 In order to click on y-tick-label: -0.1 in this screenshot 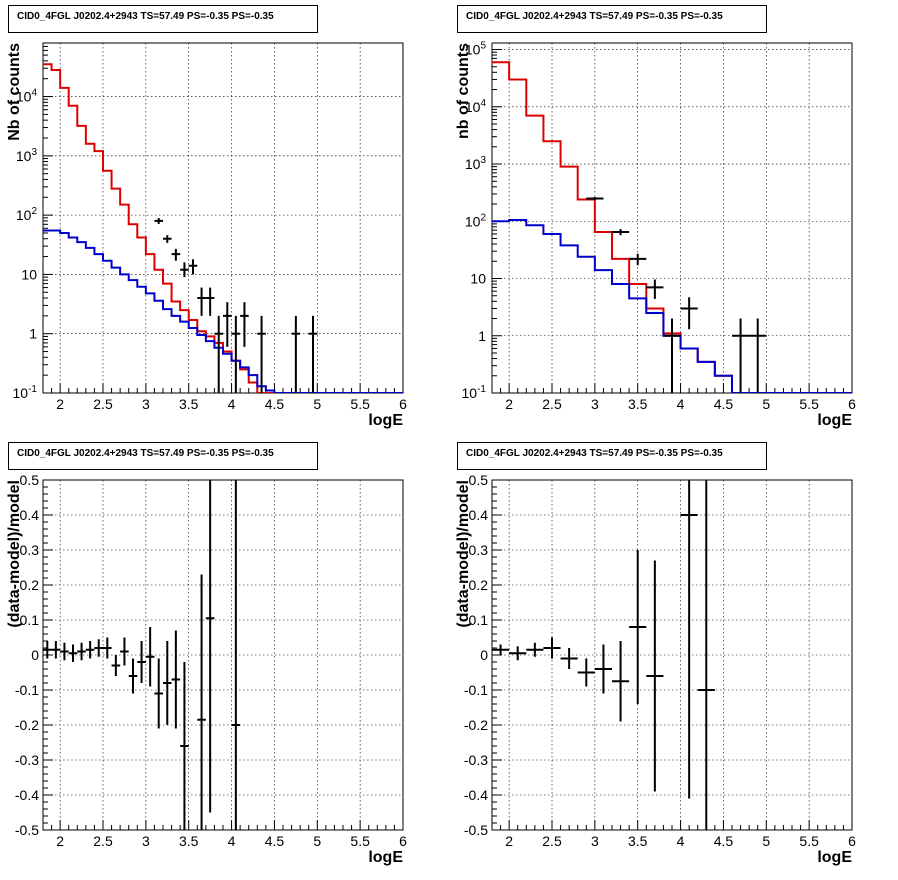, I will do `click(476, 690)`.